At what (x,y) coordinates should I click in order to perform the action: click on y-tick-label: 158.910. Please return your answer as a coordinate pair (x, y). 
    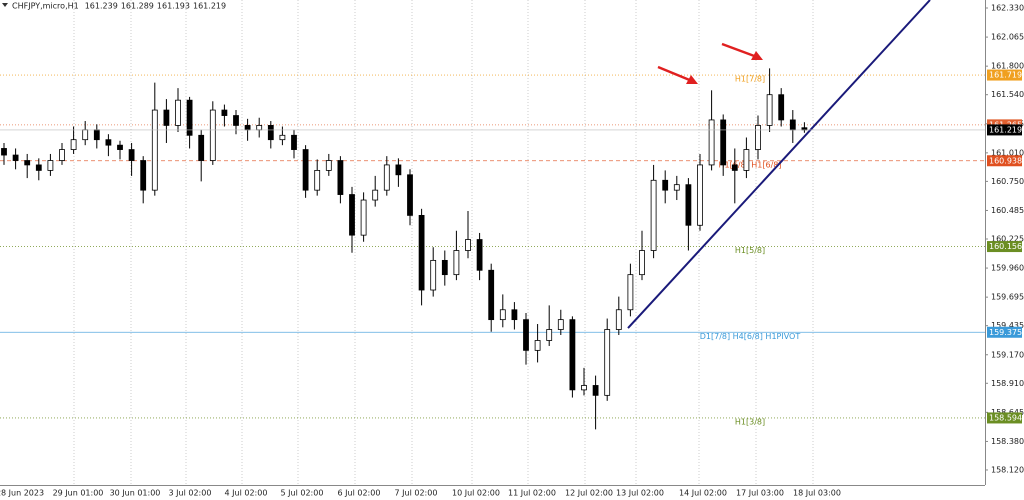
    Looking at the image, I should click on (1007, 383).